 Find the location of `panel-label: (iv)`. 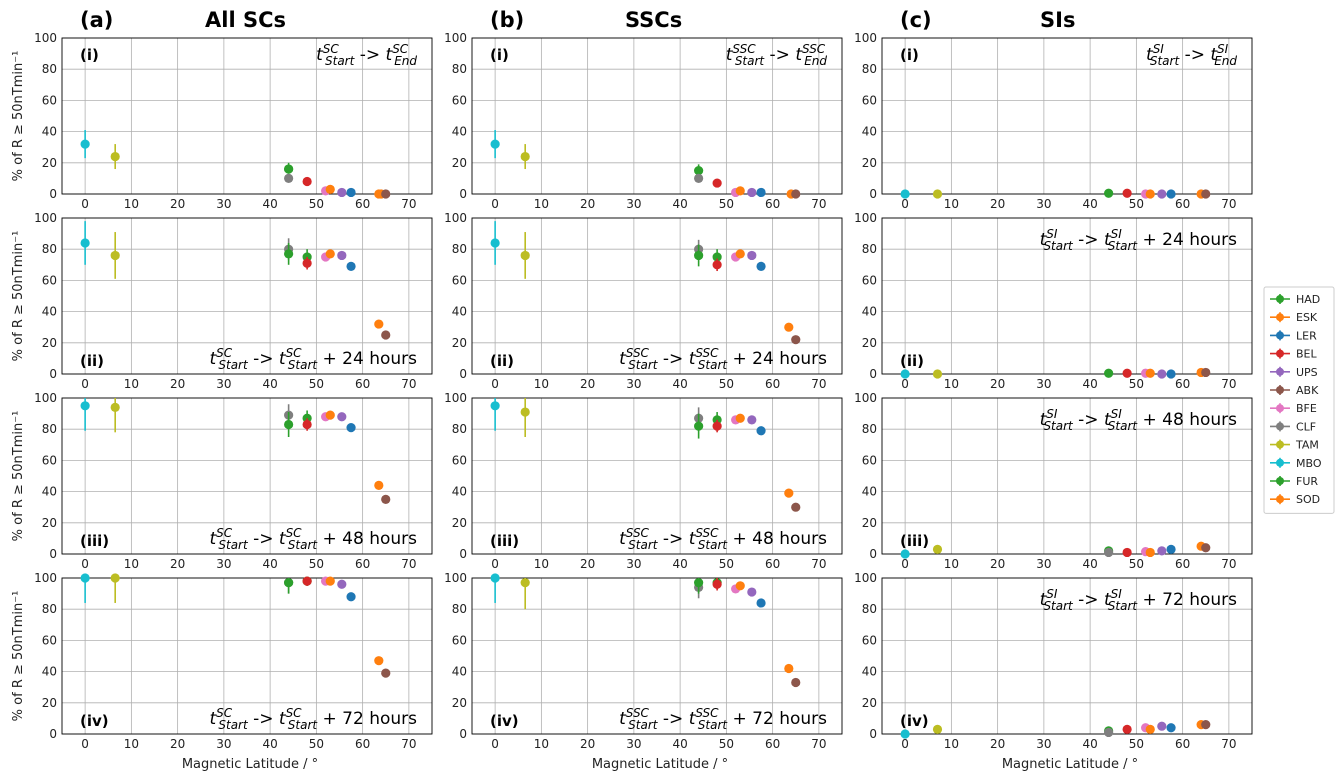

panel-label: (iv) is located at coordinates (914, 721).